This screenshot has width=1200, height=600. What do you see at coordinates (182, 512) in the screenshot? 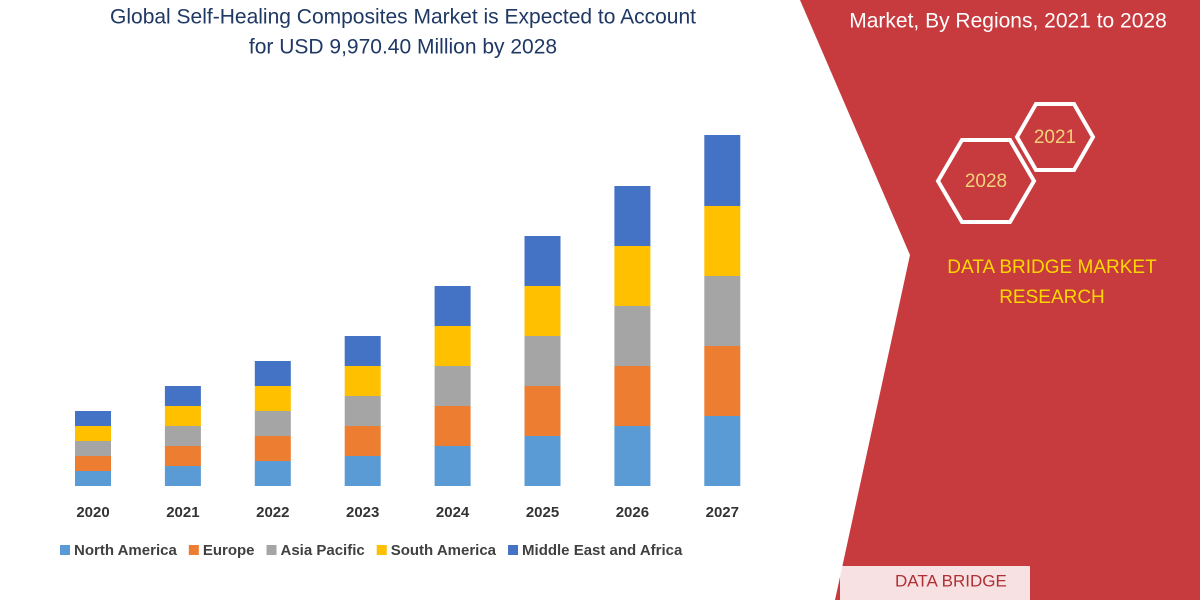
I see `x-tick-label: 2021` at bounding box center [182, 512].